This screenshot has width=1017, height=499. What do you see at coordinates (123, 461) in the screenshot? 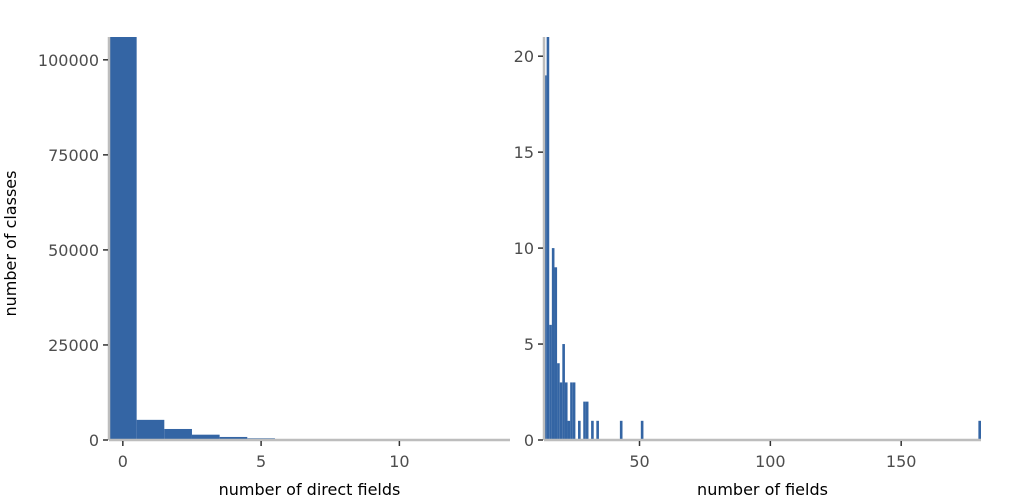
I see `x-tick-label: 0` at bounding box center [123, 461].